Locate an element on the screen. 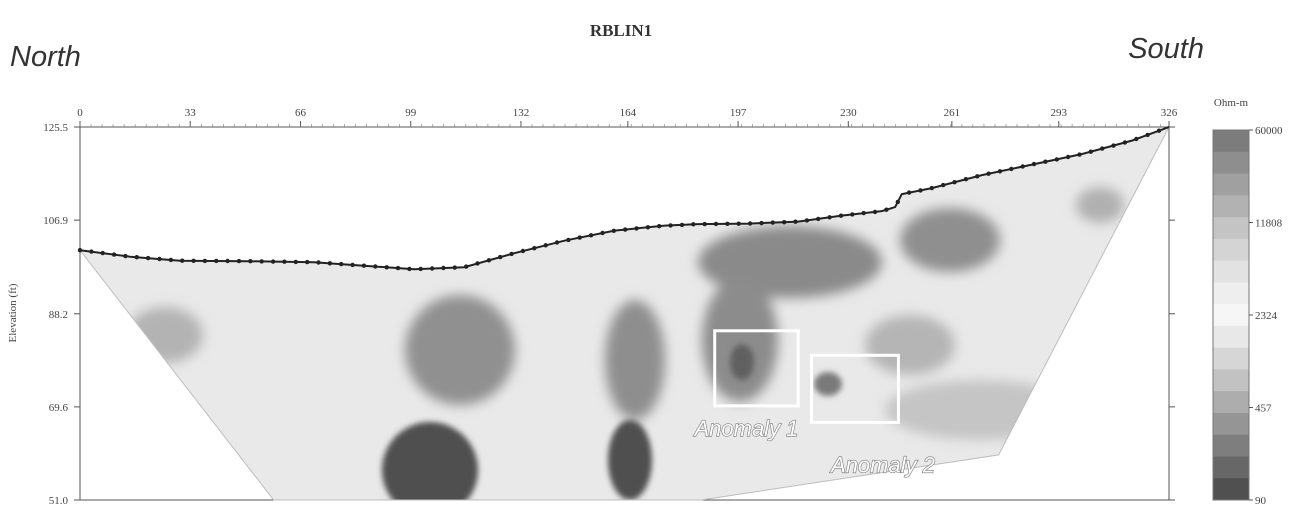  y-tick-label: 88.2 is located at coordinates (58, 315).